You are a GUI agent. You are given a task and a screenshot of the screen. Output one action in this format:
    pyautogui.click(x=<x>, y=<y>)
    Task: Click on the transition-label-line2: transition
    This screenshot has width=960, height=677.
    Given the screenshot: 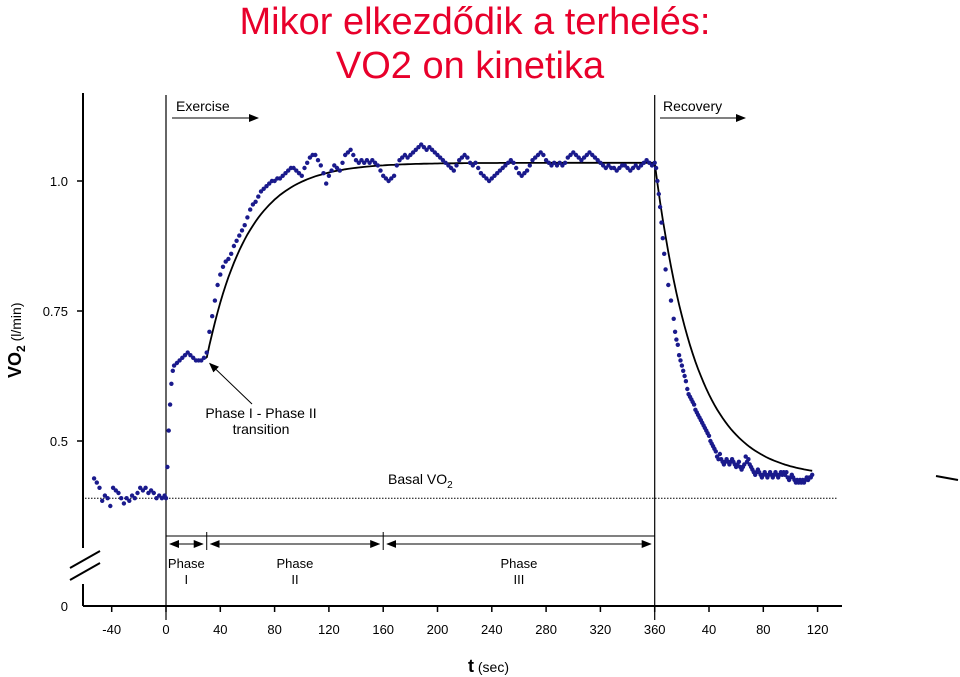 What is the action you would take?
    pyautogui.click(x=261, y=429)
    